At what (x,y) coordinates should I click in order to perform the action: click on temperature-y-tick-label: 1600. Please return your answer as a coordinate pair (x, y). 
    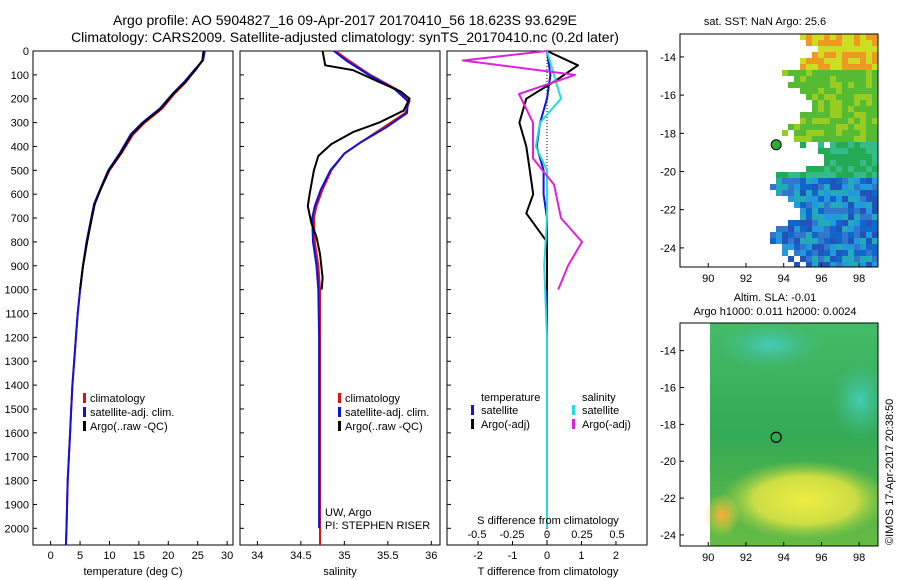
    Looking at the image, I should click on (17, 434).